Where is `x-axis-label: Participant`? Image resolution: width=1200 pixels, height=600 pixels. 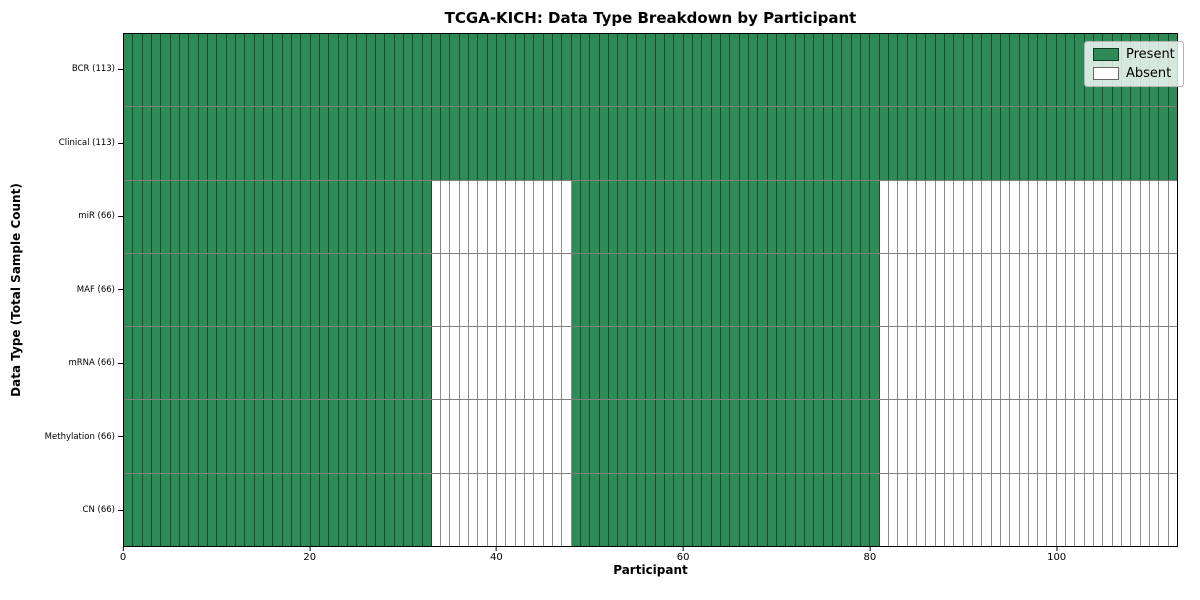 x-axis-label: Participant is located at coordinates (650, 570).